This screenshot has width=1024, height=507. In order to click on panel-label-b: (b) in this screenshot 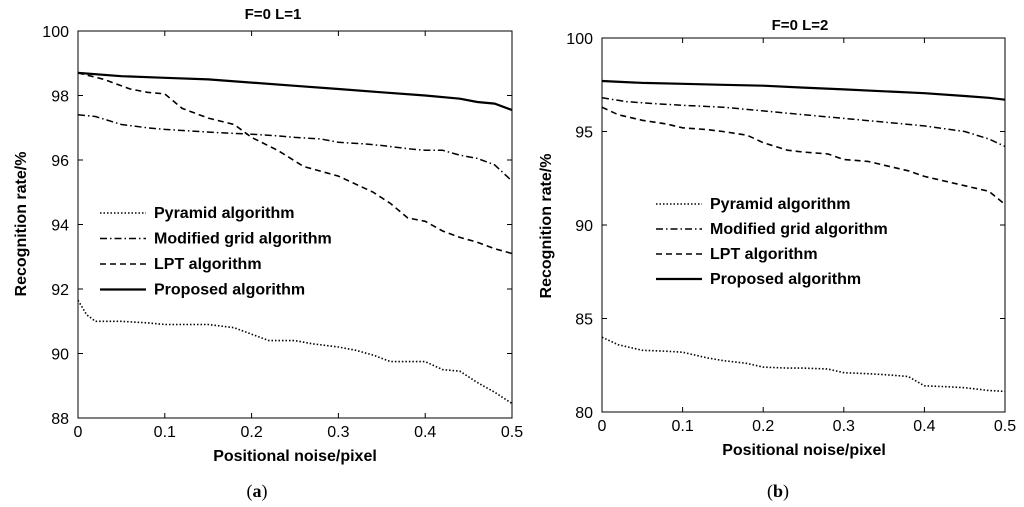, I will do `click(778, 491)`.